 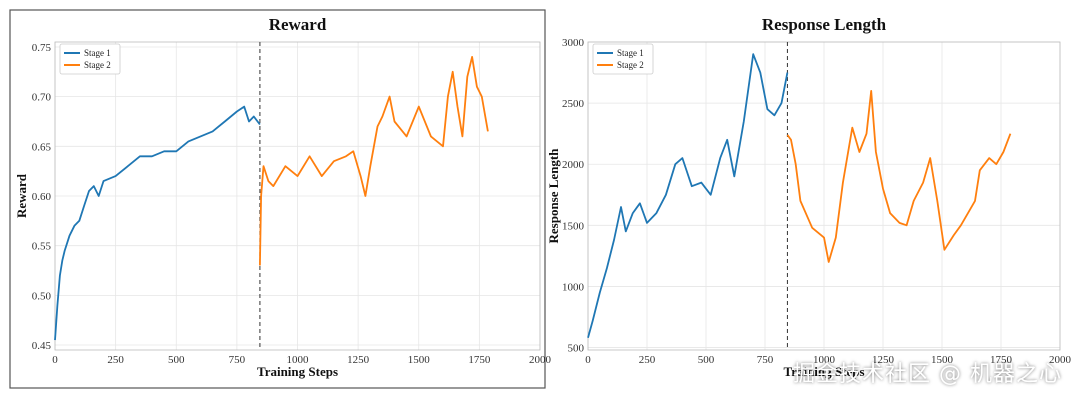 What do you see at coordinates (42, 98) in the screenshot?
I see `y-tick-label: 0.70` at bounding box center [42, 98].